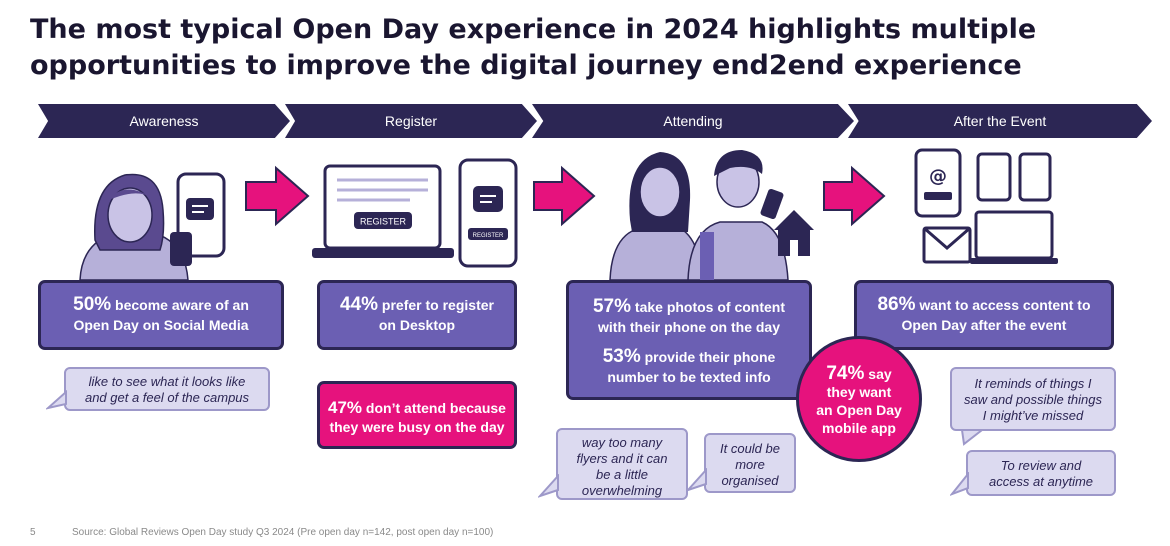 This screenshot has height=546, width=1170. Describe the element at coordinates (1041, 465) in the screenshot. I see `quote-review-1: To review and` at that location.